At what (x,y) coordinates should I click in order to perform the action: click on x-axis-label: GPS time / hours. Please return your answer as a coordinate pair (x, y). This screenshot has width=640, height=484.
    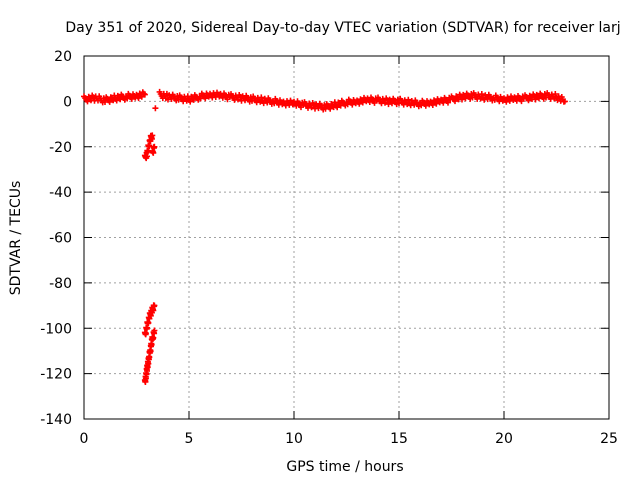
    Looking at the image, I should click on (344, 467).